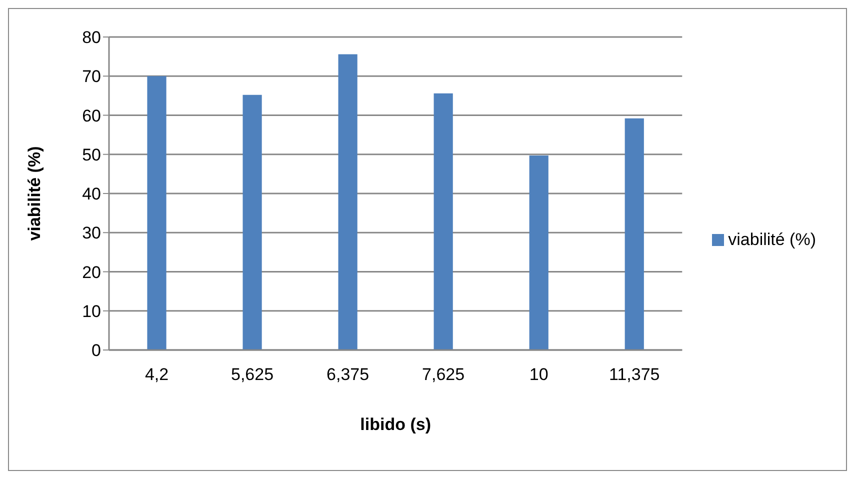 The width and height of the screenshot is (855, 479). What do you see at coordinates (634, 374) in the screenshot?
I see `x-tick-label: 11,375` at bounding box center [634, 374].